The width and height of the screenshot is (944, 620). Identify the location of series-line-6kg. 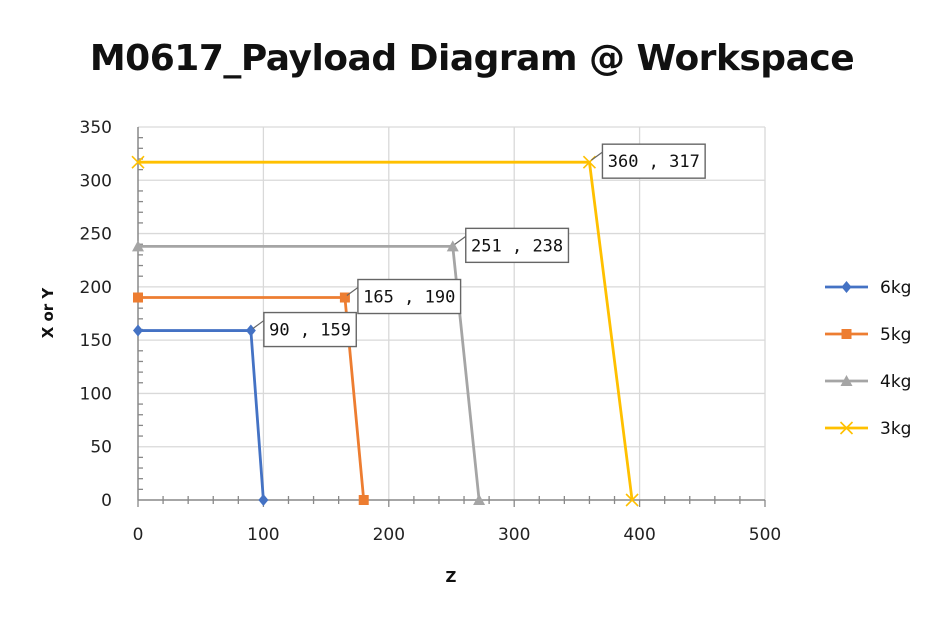
(201, 415).